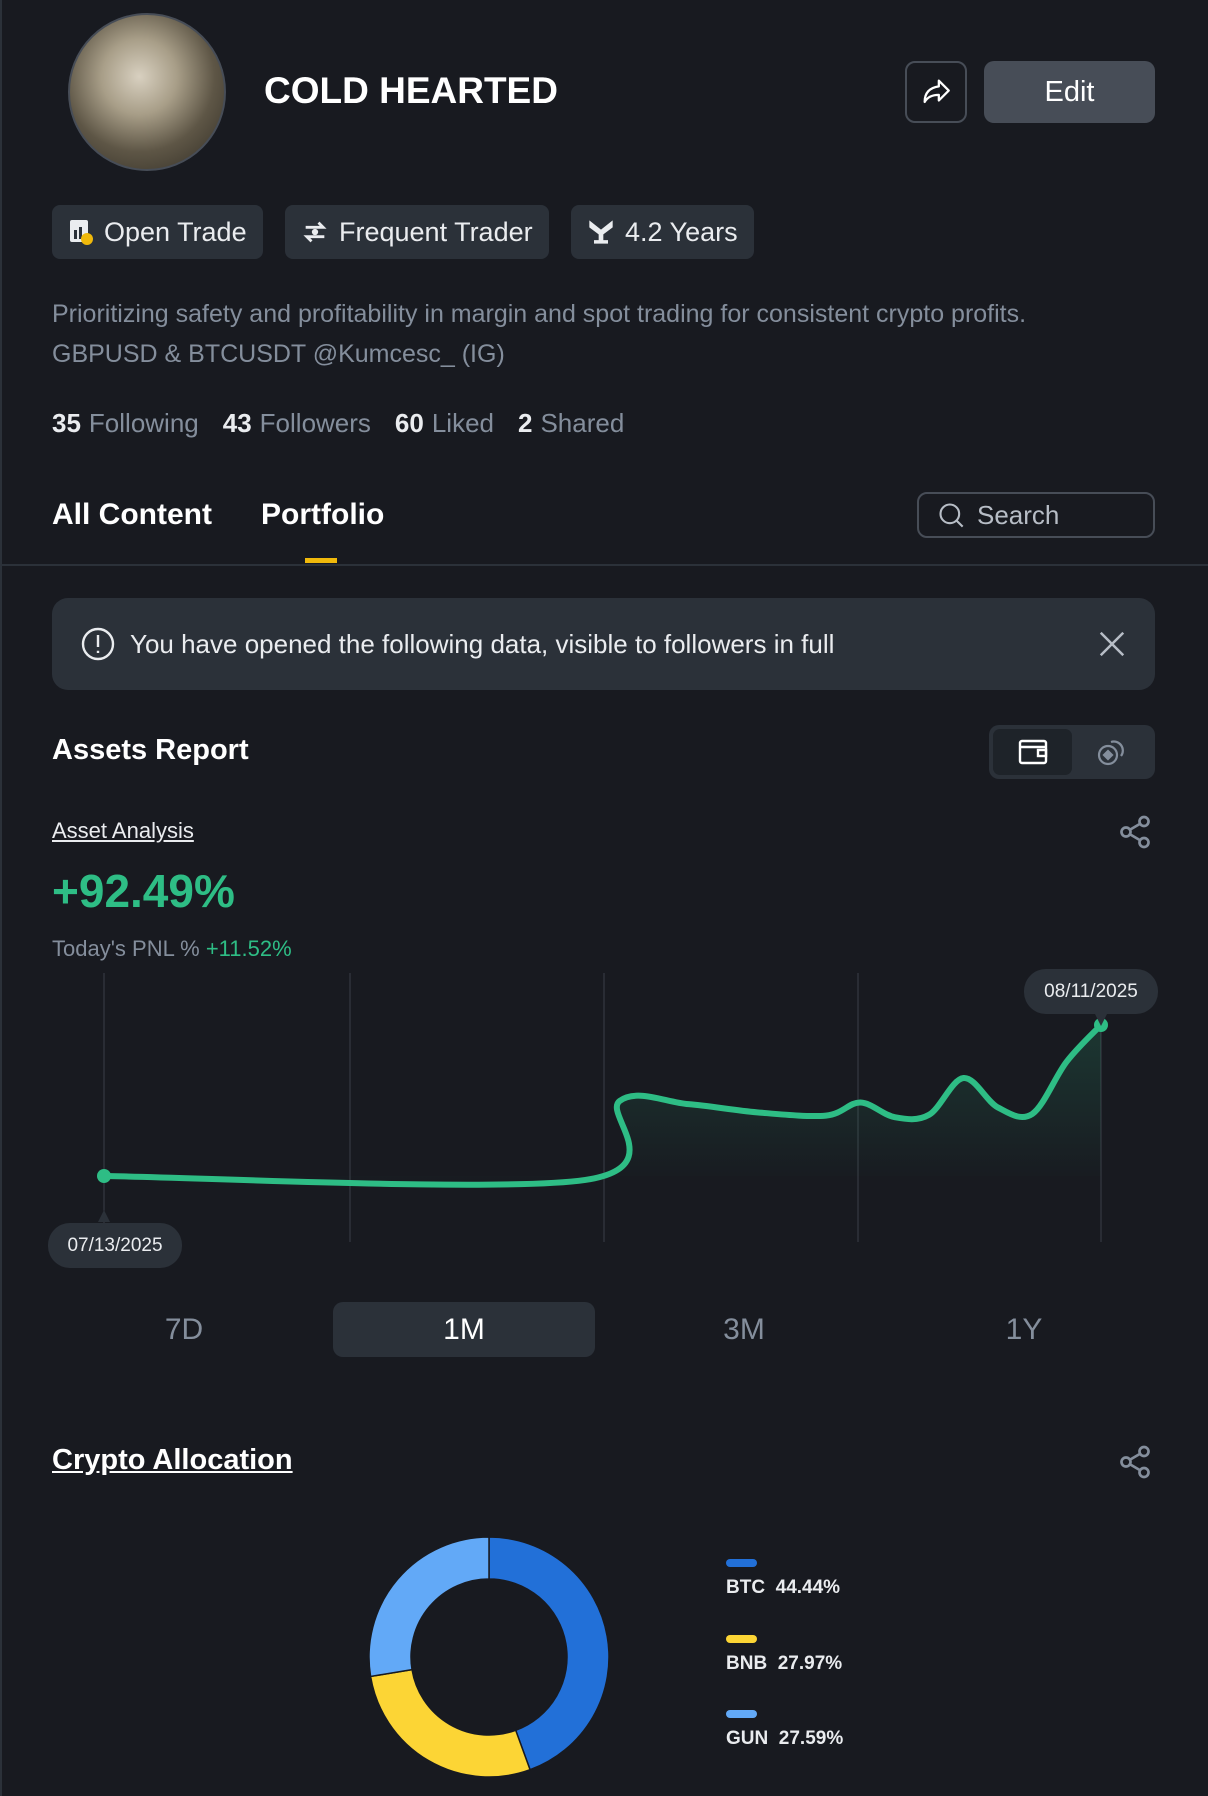  I want to click on info-icon, so click(98, 644).